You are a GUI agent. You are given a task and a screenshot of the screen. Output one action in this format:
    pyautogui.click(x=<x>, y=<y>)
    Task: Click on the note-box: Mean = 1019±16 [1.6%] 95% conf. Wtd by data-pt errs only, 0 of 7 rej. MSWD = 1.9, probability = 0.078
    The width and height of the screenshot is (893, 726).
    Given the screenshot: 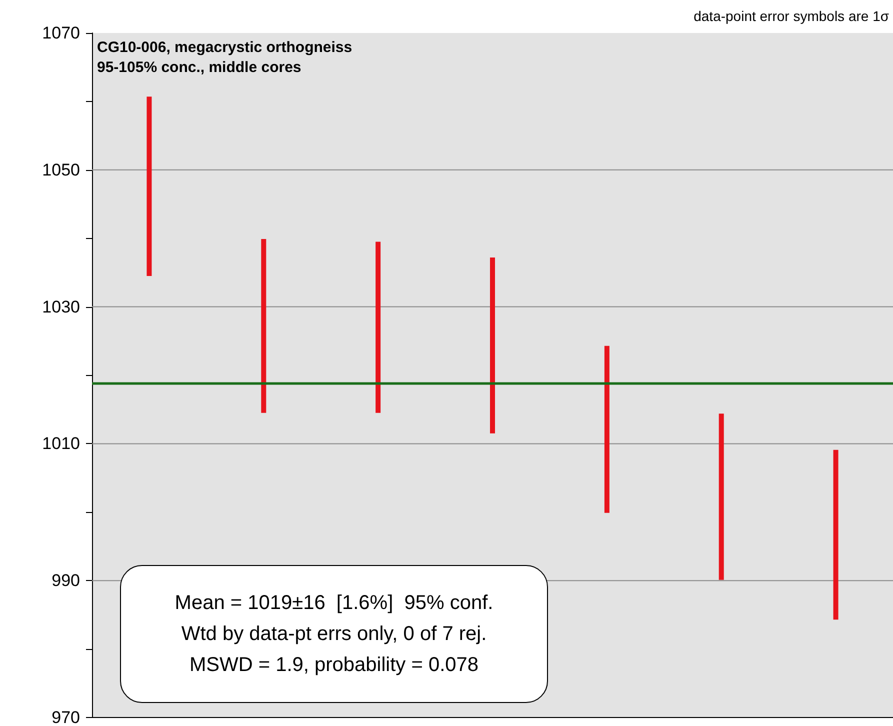 What is the action you would take?
    pyautogui.click(x=334, y=634)
    